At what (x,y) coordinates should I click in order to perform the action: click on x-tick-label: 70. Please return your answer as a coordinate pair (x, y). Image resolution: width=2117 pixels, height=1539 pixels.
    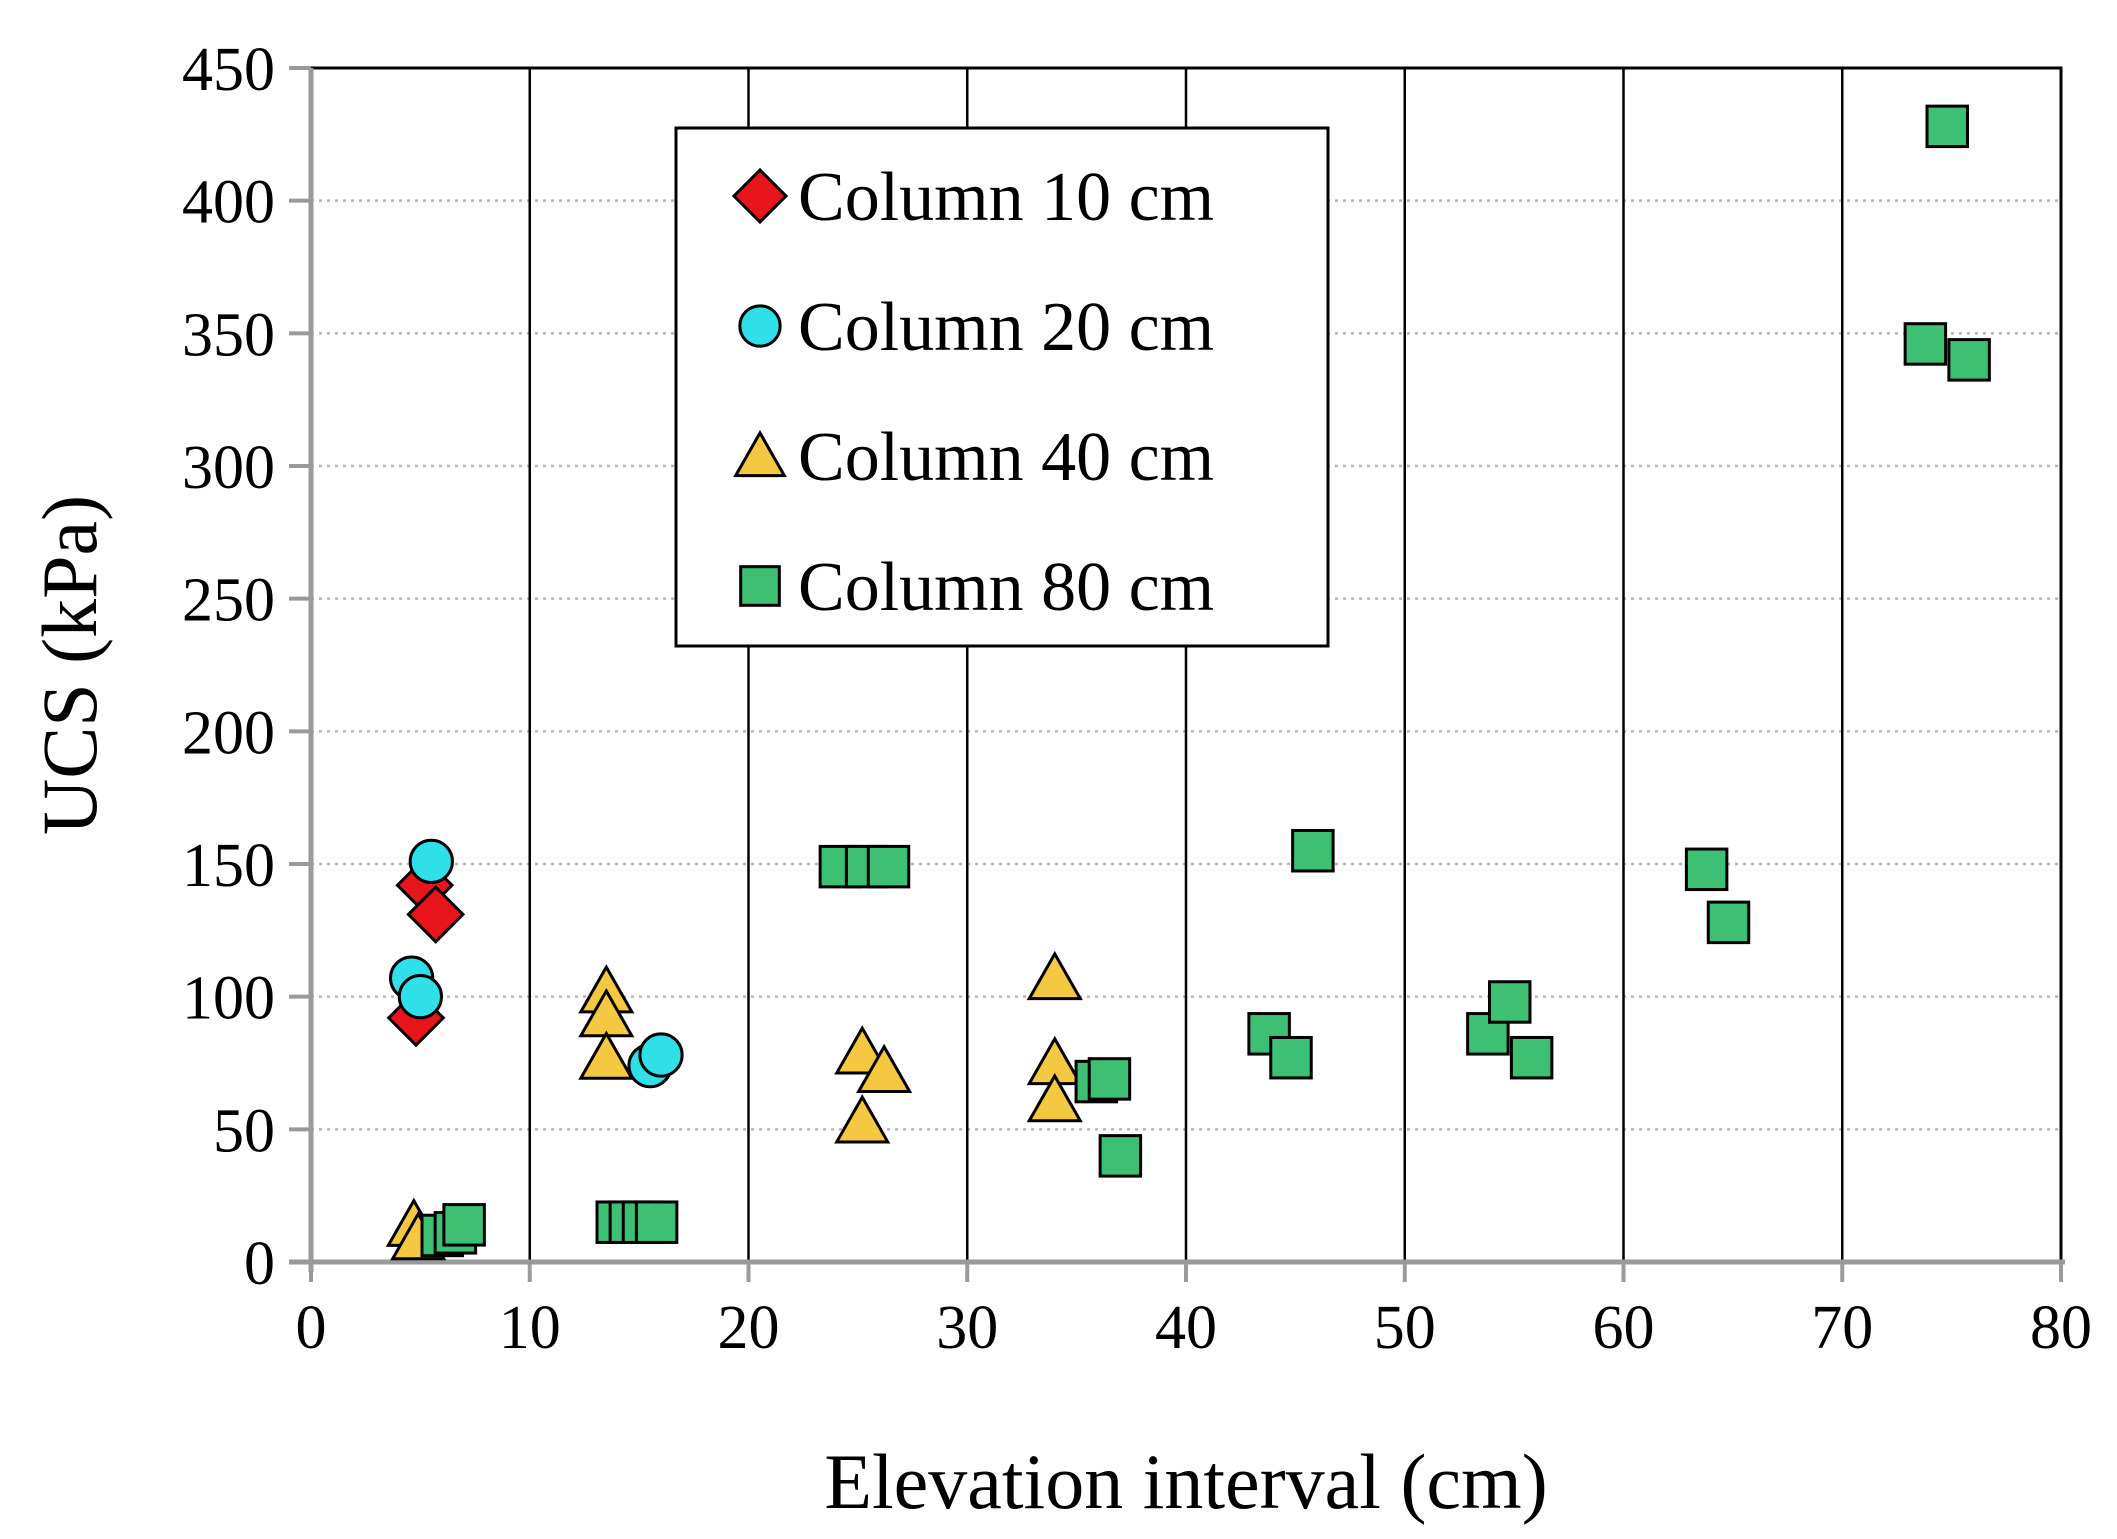
    Looking at the image, I should click on (1842, 1328).